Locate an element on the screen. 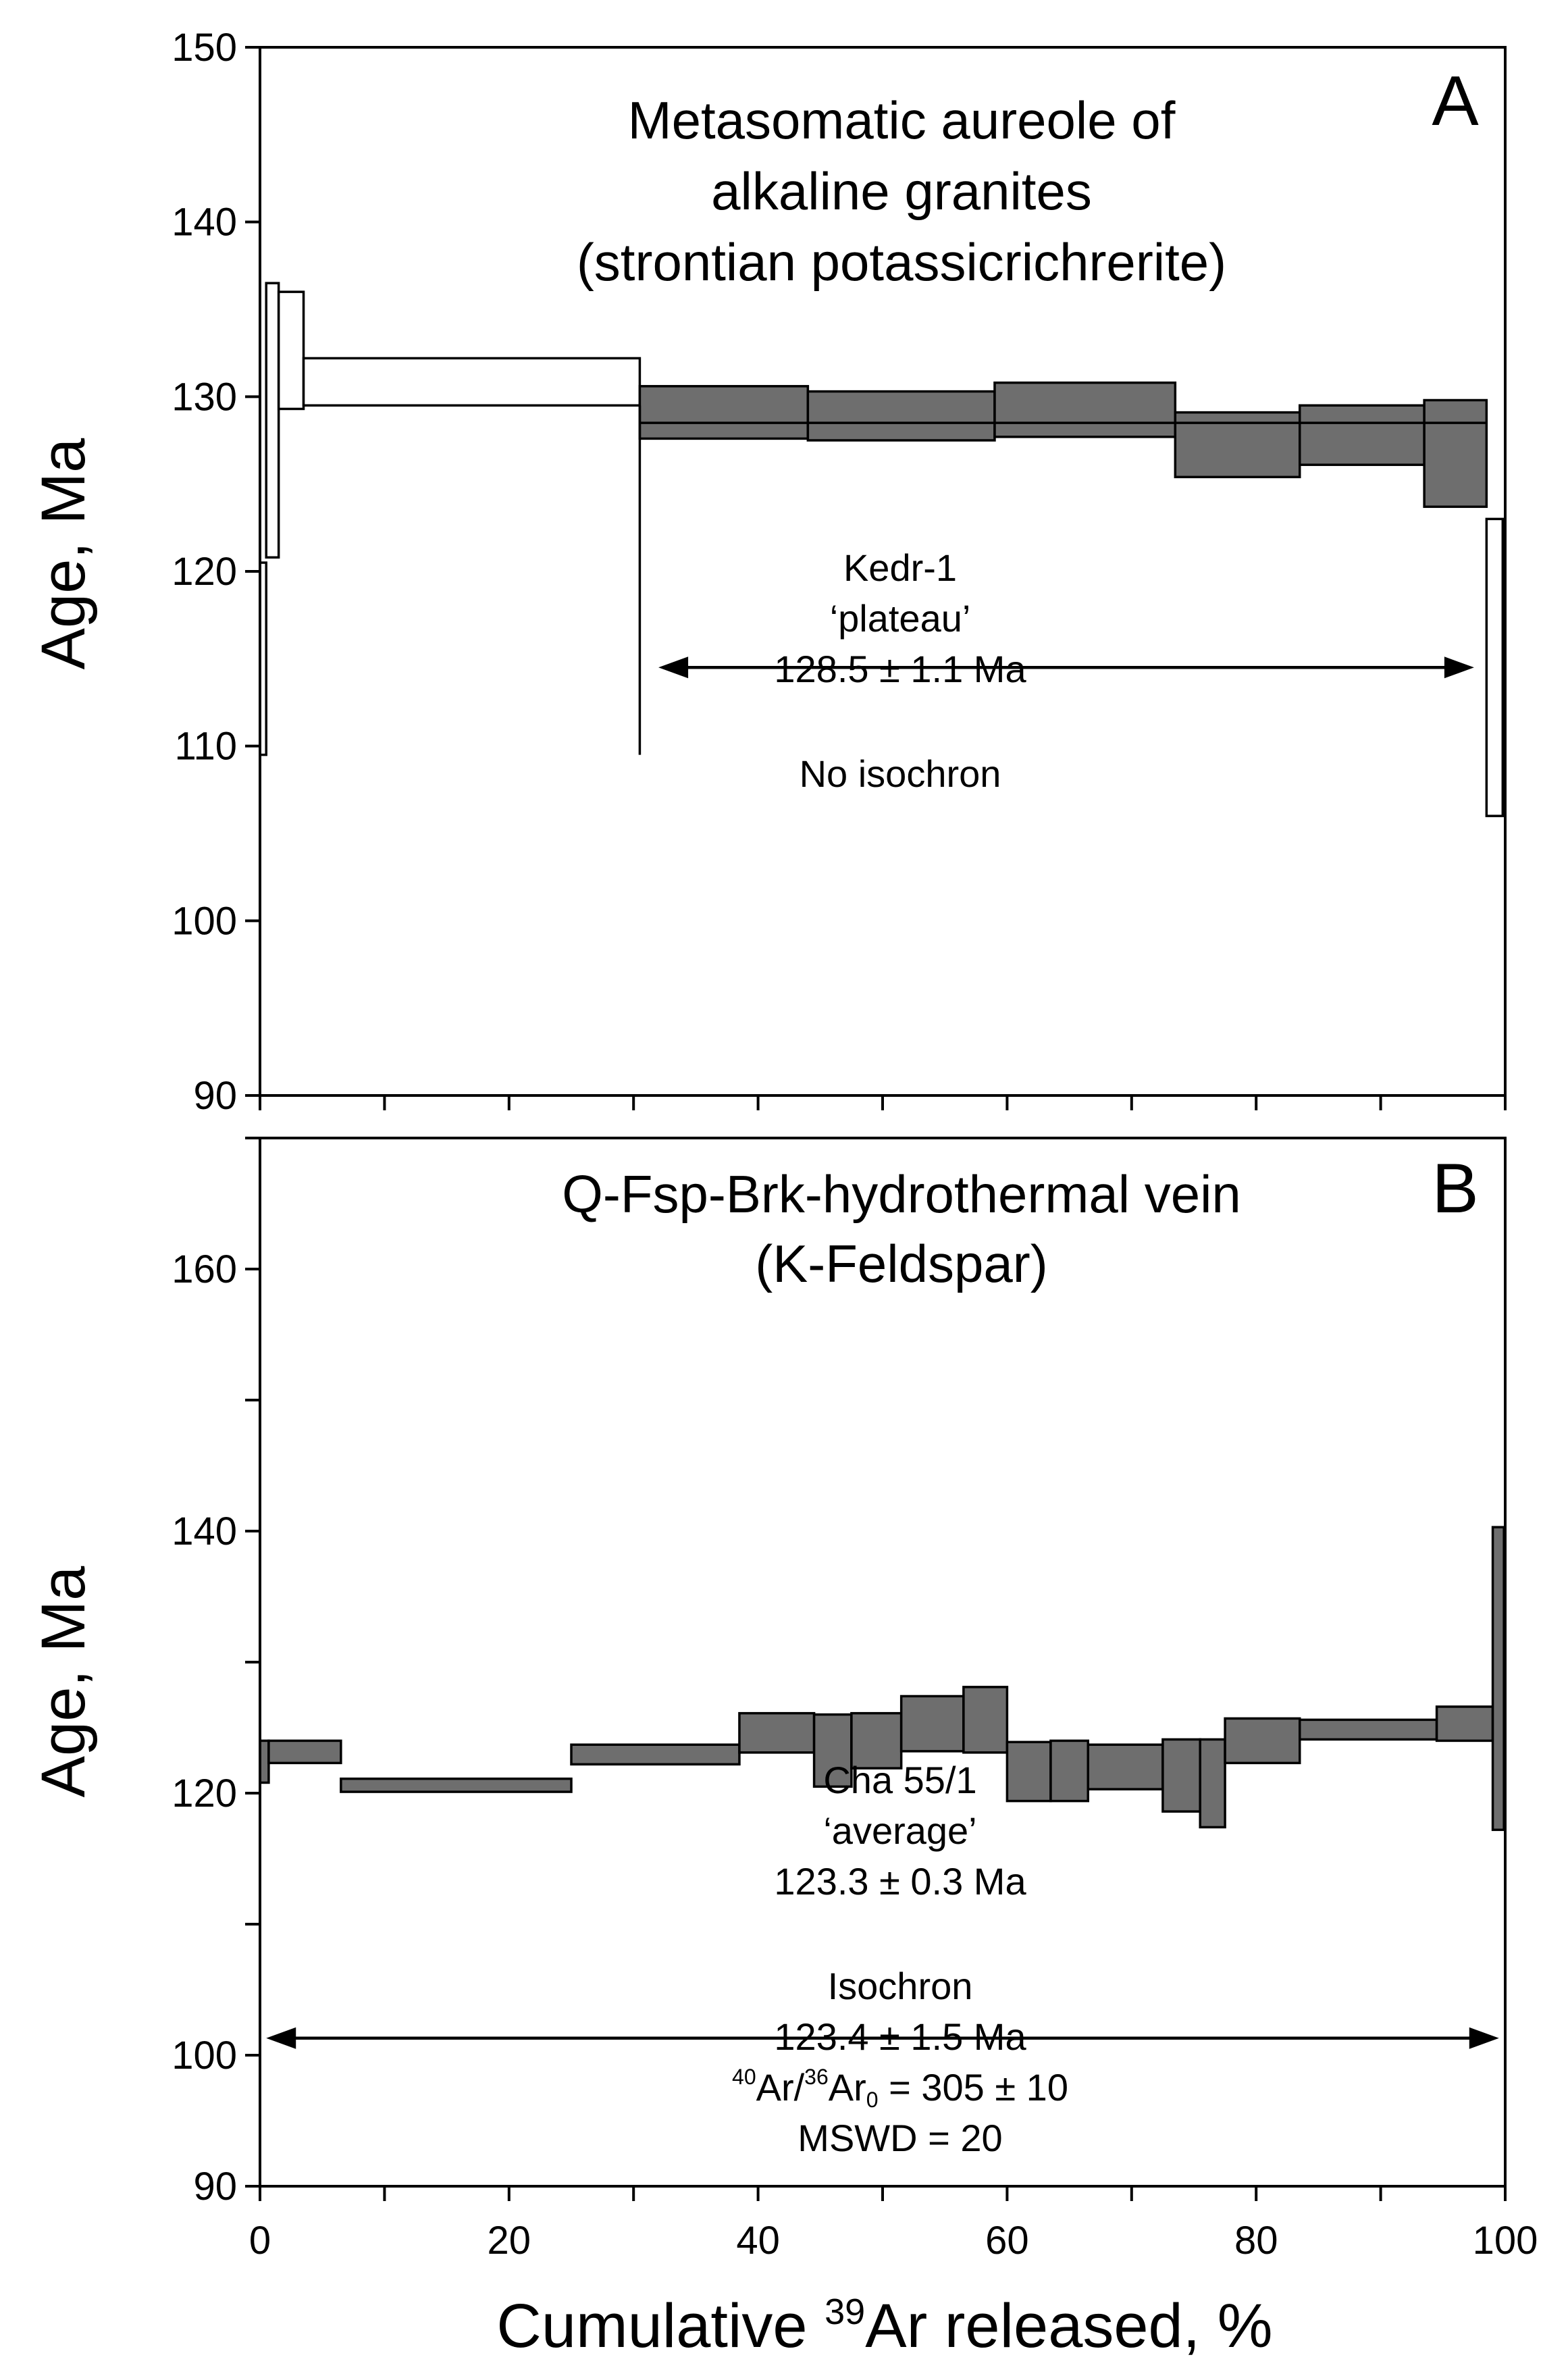  isochron-title: Isochron is located at coordinates (900, 1986).